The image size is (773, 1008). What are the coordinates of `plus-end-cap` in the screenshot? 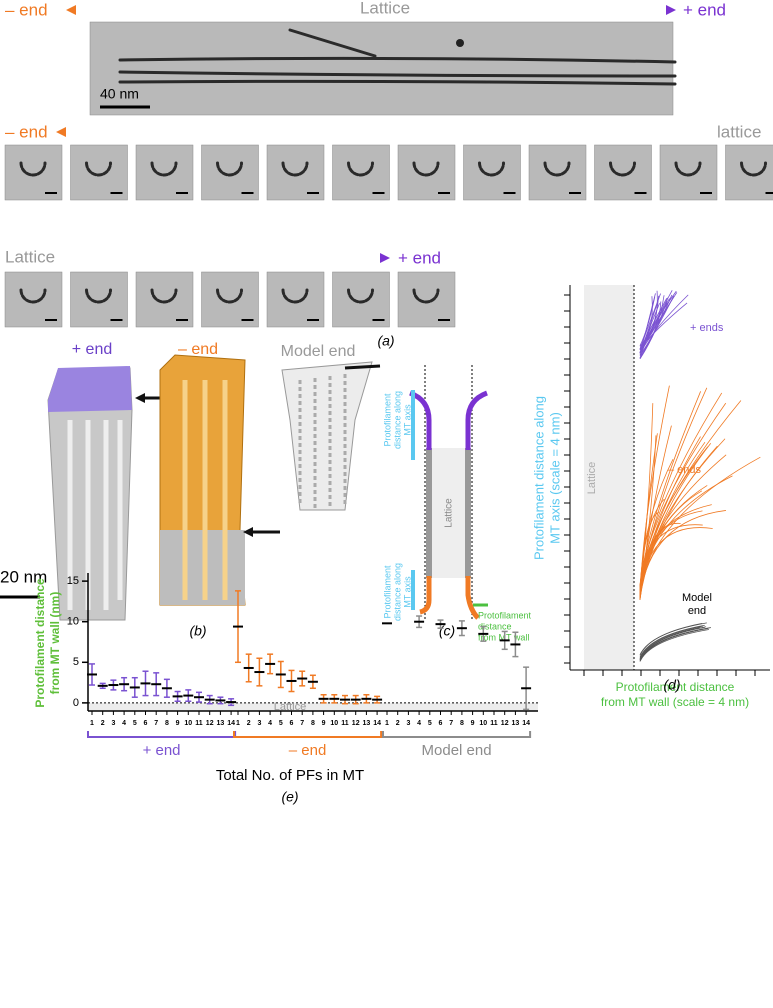 It's located at (90, 389).